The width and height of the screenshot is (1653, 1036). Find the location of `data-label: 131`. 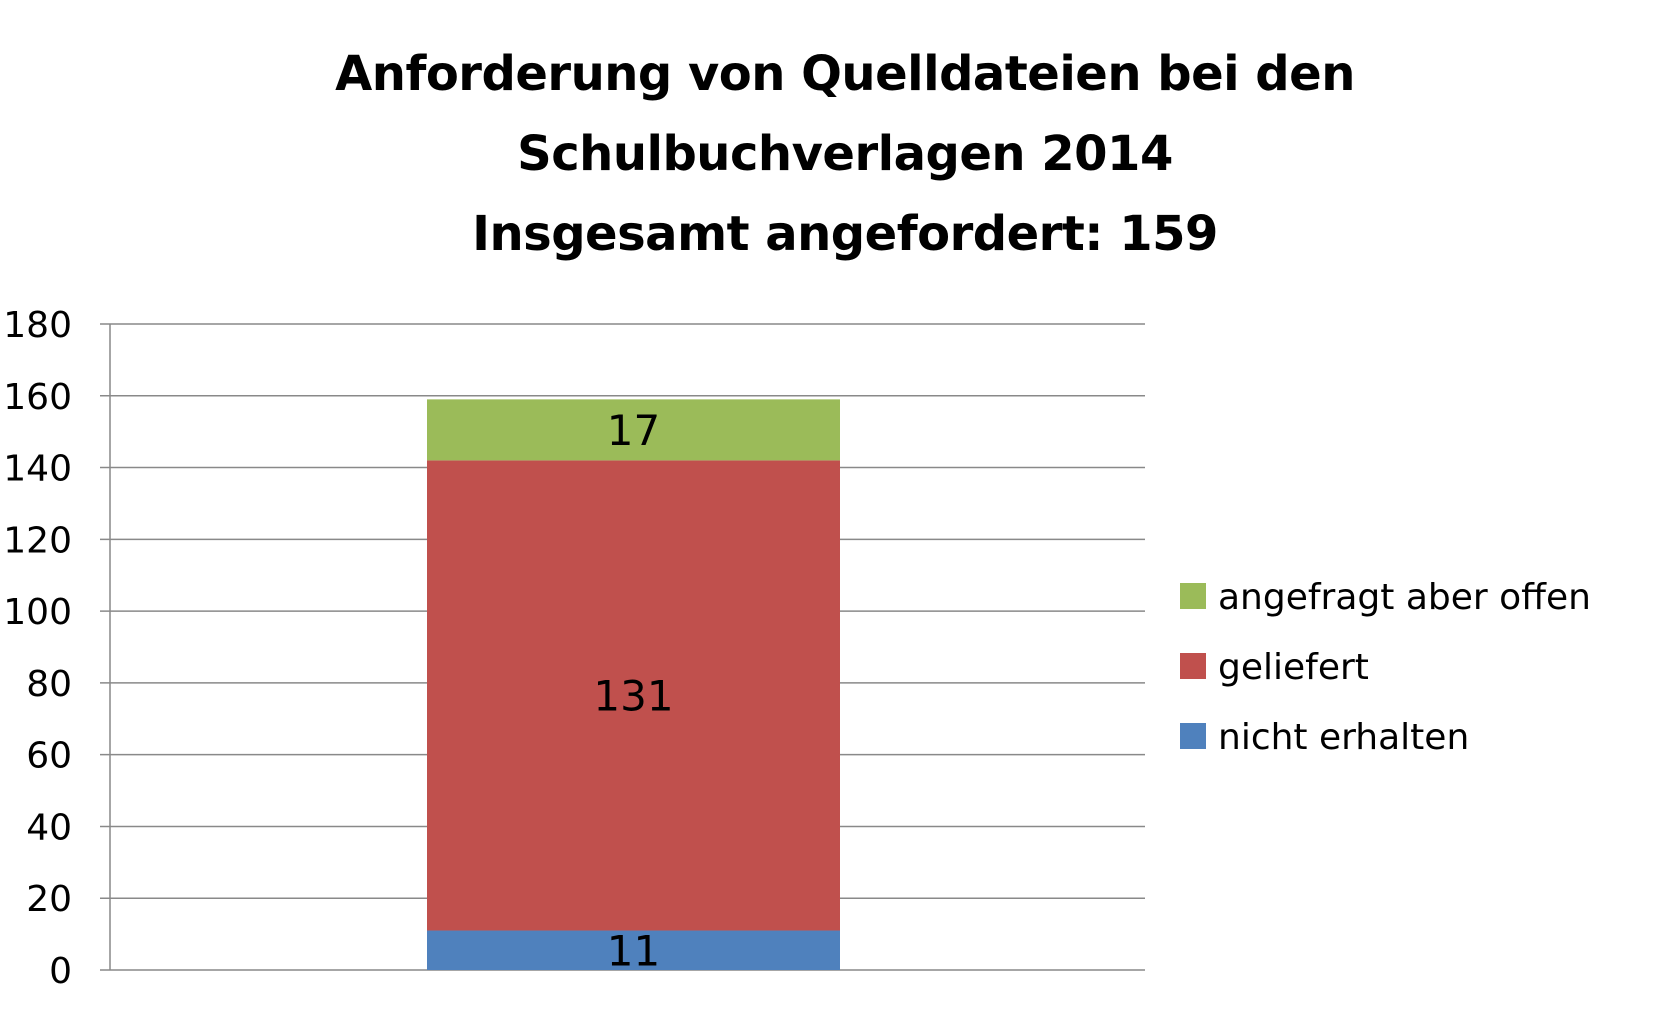

data-label: 131 is located at coordinates (633, 695).